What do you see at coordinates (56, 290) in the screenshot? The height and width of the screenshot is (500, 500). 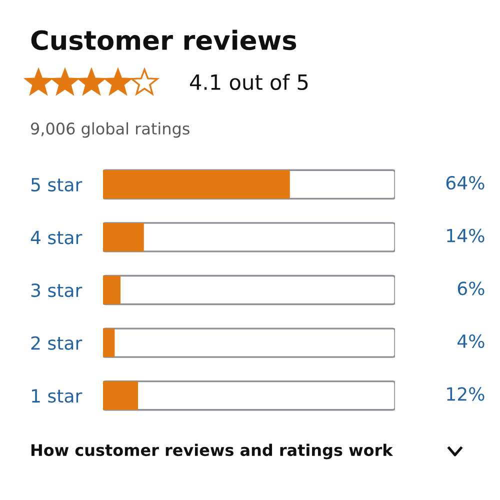 I see `y-tick-label: 3 star` at bounding box center [56, 290].